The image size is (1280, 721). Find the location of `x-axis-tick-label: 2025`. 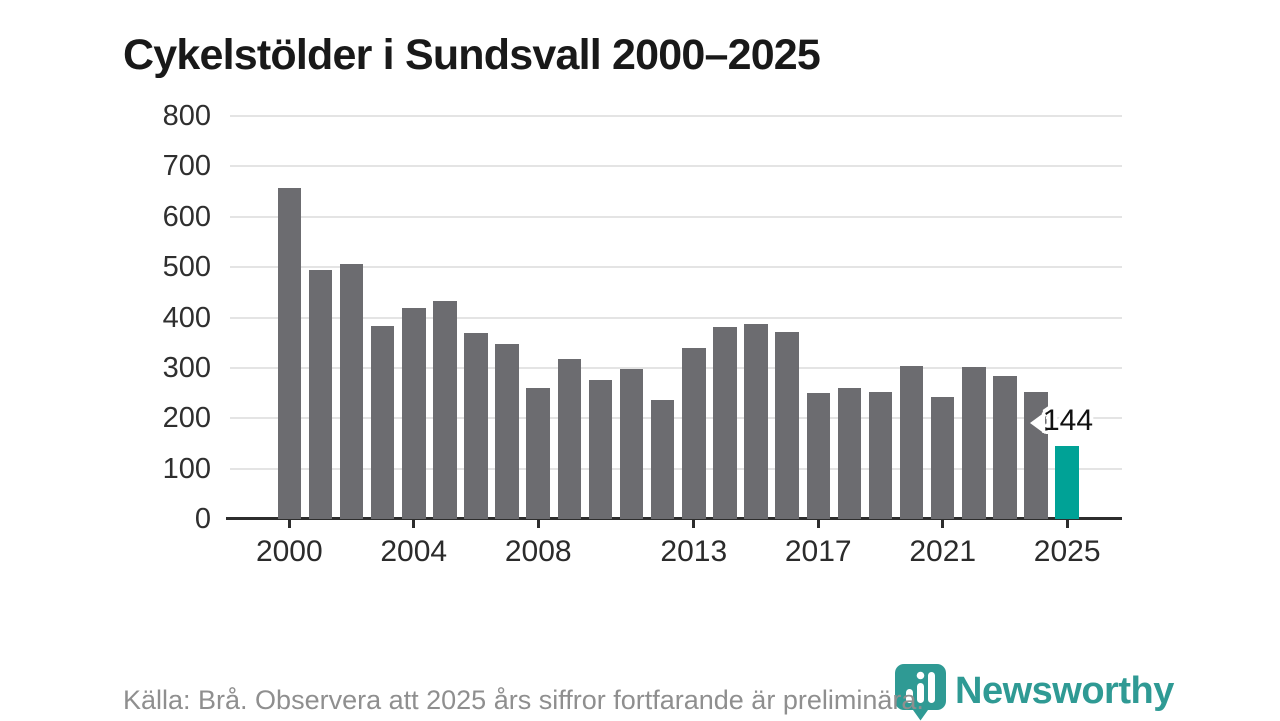

x-axis-tick-label: 2025 is located at coordinates (1067, 551).